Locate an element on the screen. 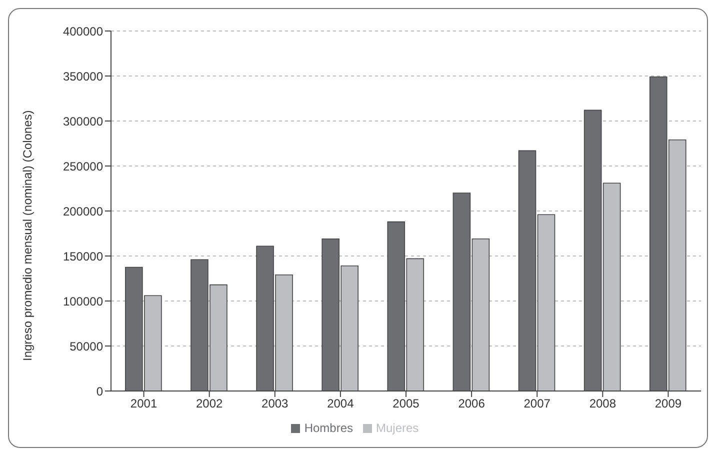  y-tick-label: 350000 is located at coordinates (83, 76).